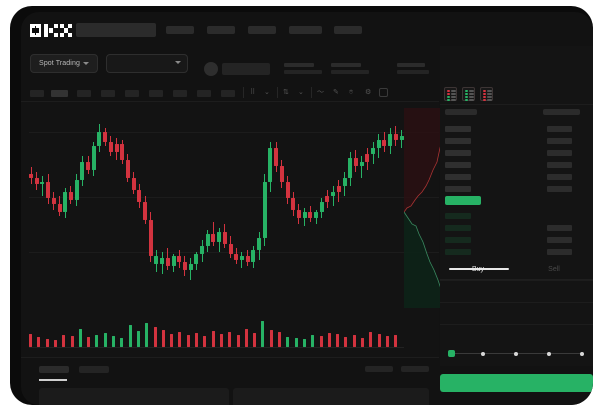 The width and height of the screenshot is (603, 405). Describe the element at coordinates (468, 94) in the screenshot. I see `orderbook-bids-icon` at that location.